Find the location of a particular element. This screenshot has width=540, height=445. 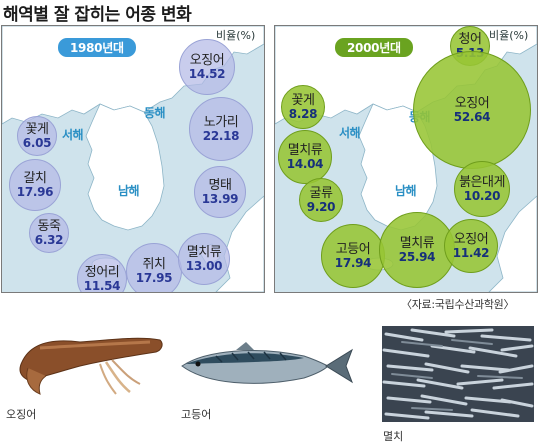

fish-bubble-squid: 오징어 14.52 is located at coordinates (207, 67).